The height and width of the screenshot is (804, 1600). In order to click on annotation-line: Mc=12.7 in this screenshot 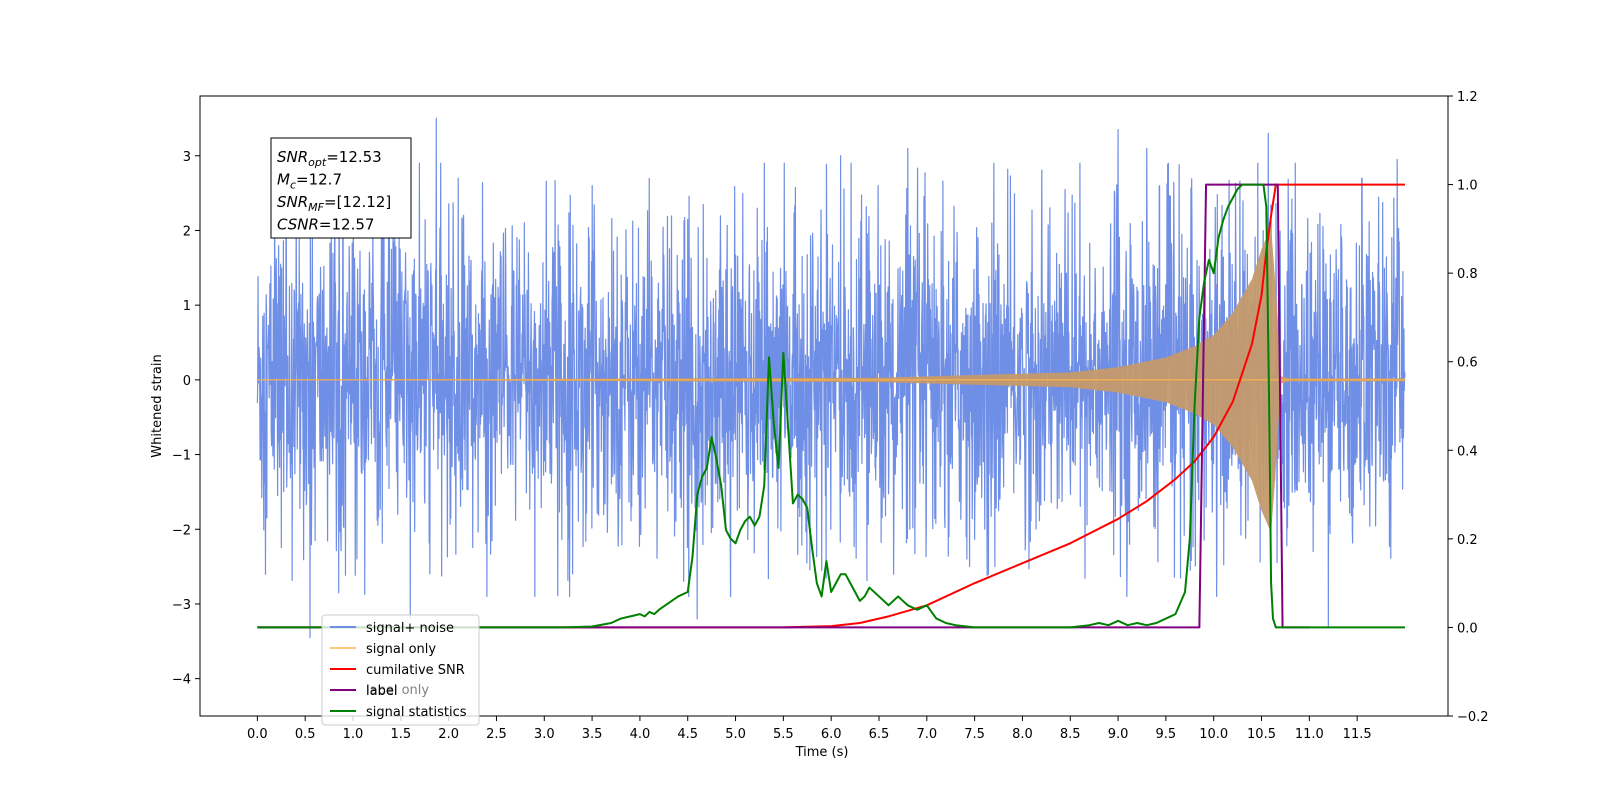, I will do `click(309, 181)`.